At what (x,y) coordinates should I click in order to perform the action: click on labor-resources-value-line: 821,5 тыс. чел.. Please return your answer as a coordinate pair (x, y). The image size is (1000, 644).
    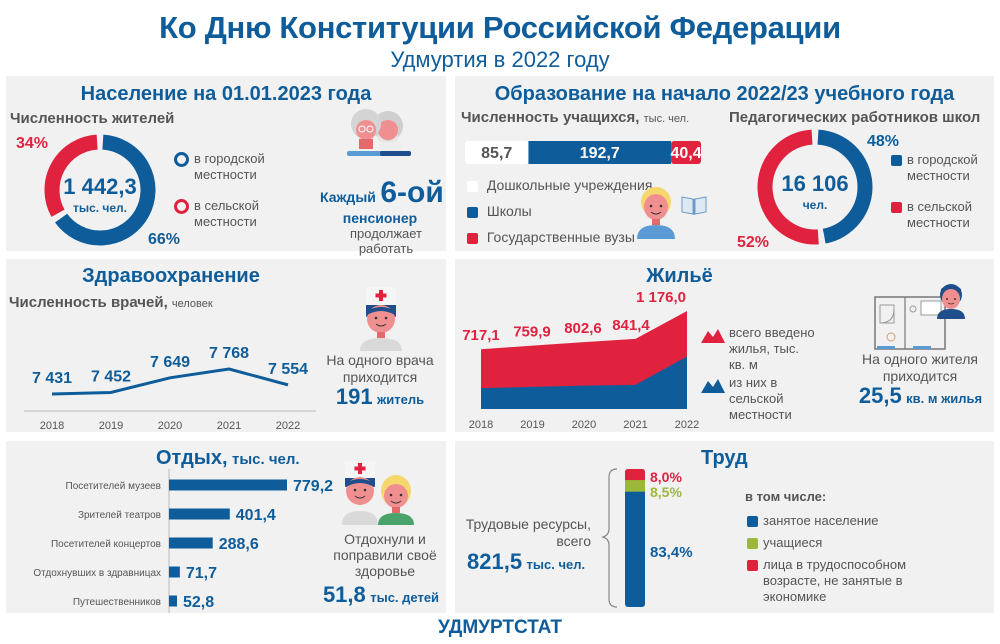
    Looking at the image, I should click on (526, 562).